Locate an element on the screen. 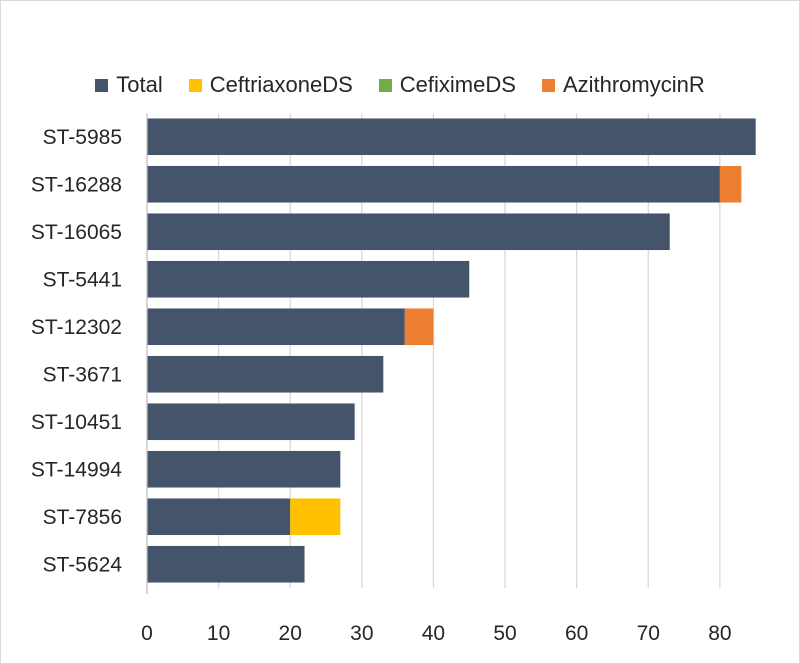 The width and height of the screenshot is (800, 664). legend-swatch-ceftriaxoneds is located at coordinates (195, 85).